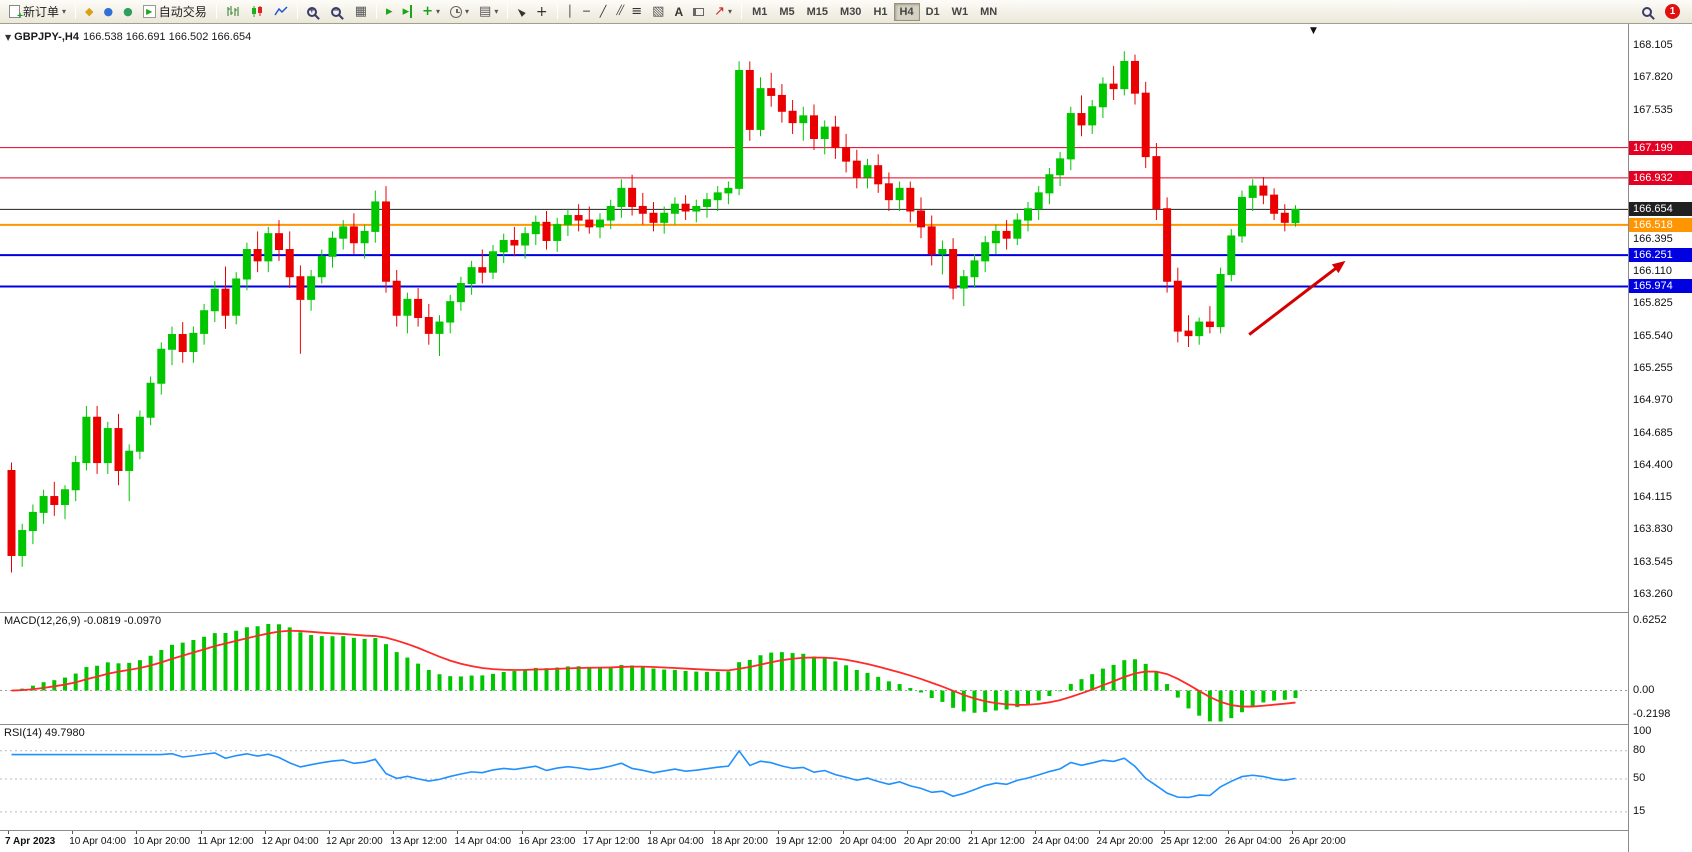 Image resolution: width=1692 pixels, height=852 pixels. Describe the element at coordinates (1653, 367) in the screenshot. I see `price-axis-label: 165.255` at that location.